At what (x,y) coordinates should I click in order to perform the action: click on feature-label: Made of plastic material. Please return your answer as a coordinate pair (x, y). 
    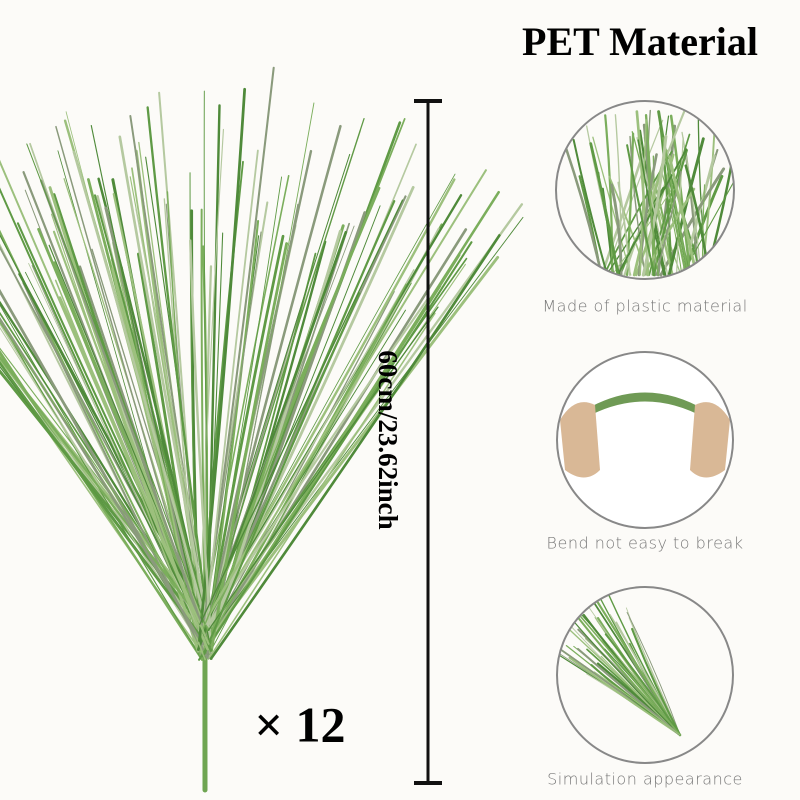
    Looking at the image, I should click on (644, 306).